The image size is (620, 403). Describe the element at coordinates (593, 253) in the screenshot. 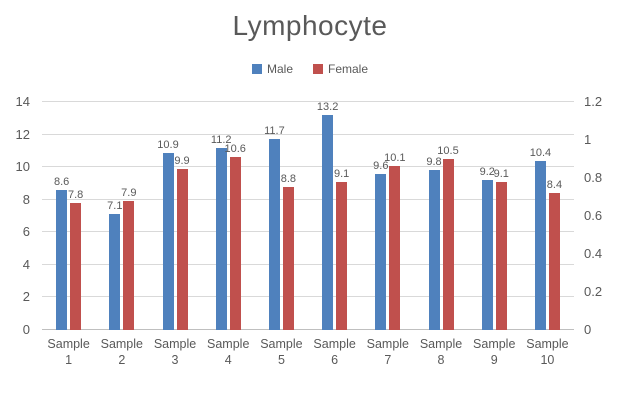

I see `y-axis-right-tick-label: 0.4` at that location.